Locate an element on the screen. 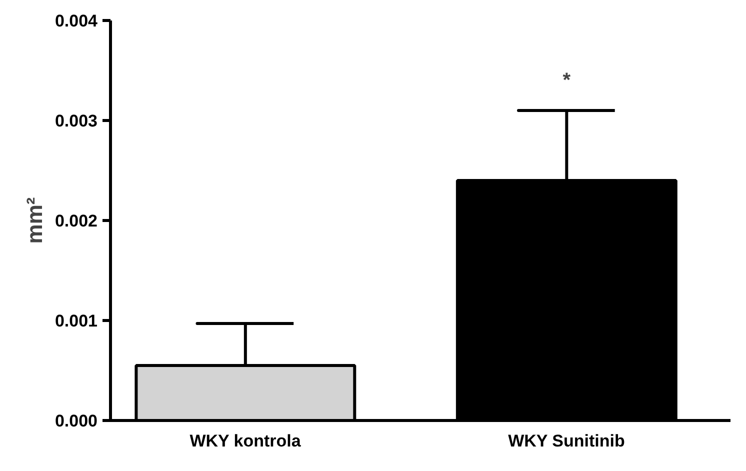 The image size is (746, 471). y-tick-label: 0.004 is located at coordinates (76, 21).